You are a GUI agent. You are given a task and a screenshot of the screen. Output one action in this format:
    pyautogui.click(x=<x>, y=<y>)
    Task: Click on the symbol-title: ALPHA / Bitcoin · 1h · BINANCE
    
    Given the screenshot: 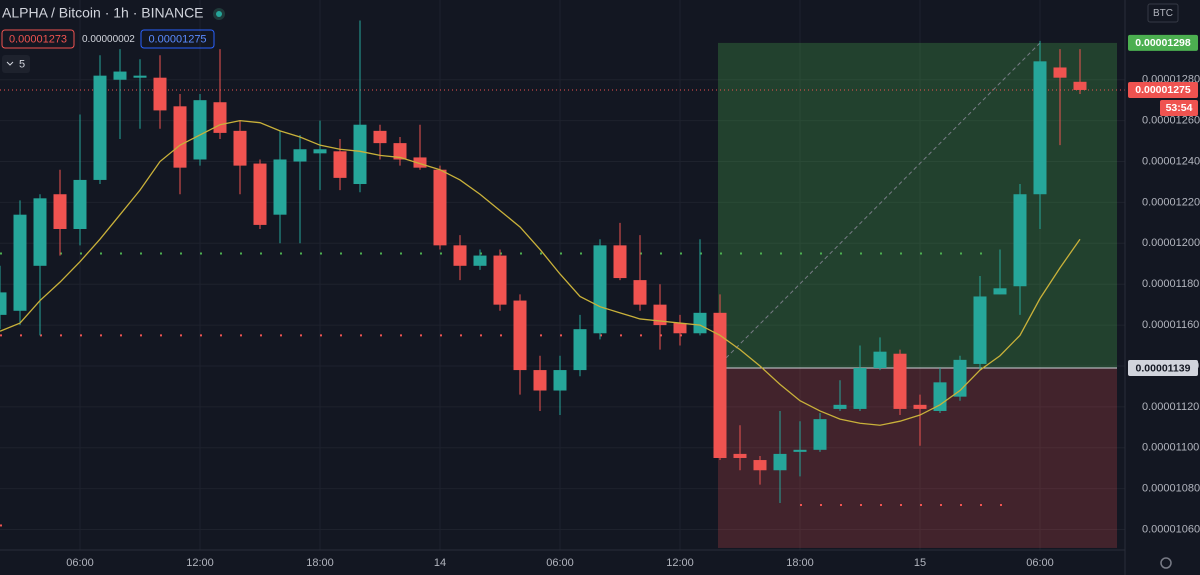 What is the action you would take?
    pyautogui.click(x=103, y=13)
    